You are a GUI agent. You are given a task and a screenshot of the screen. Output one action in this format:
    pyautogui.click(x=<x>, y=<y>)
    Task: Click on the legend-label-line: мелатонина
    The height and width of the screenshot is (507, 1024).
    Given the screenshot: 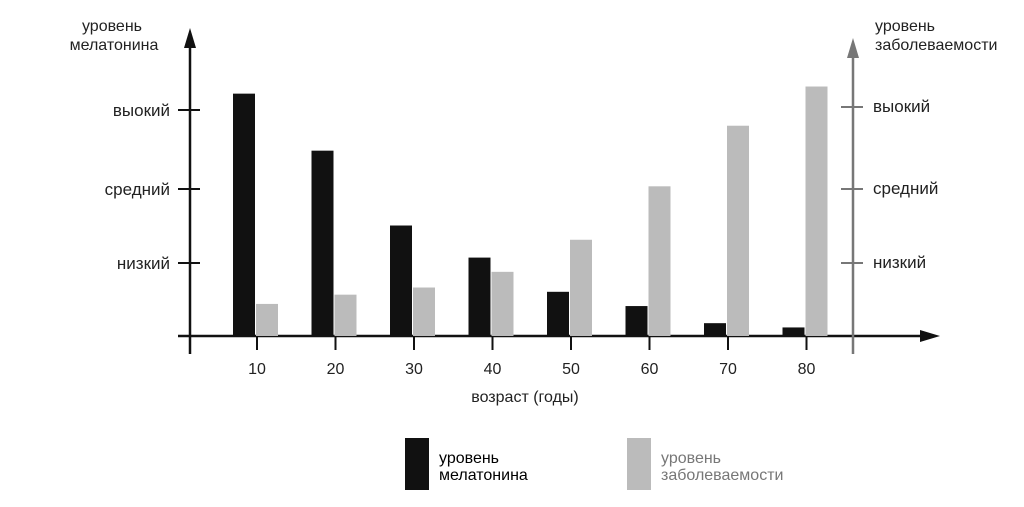 What is the action you would take?
    pyautogui.click(x=483, y=475)
    